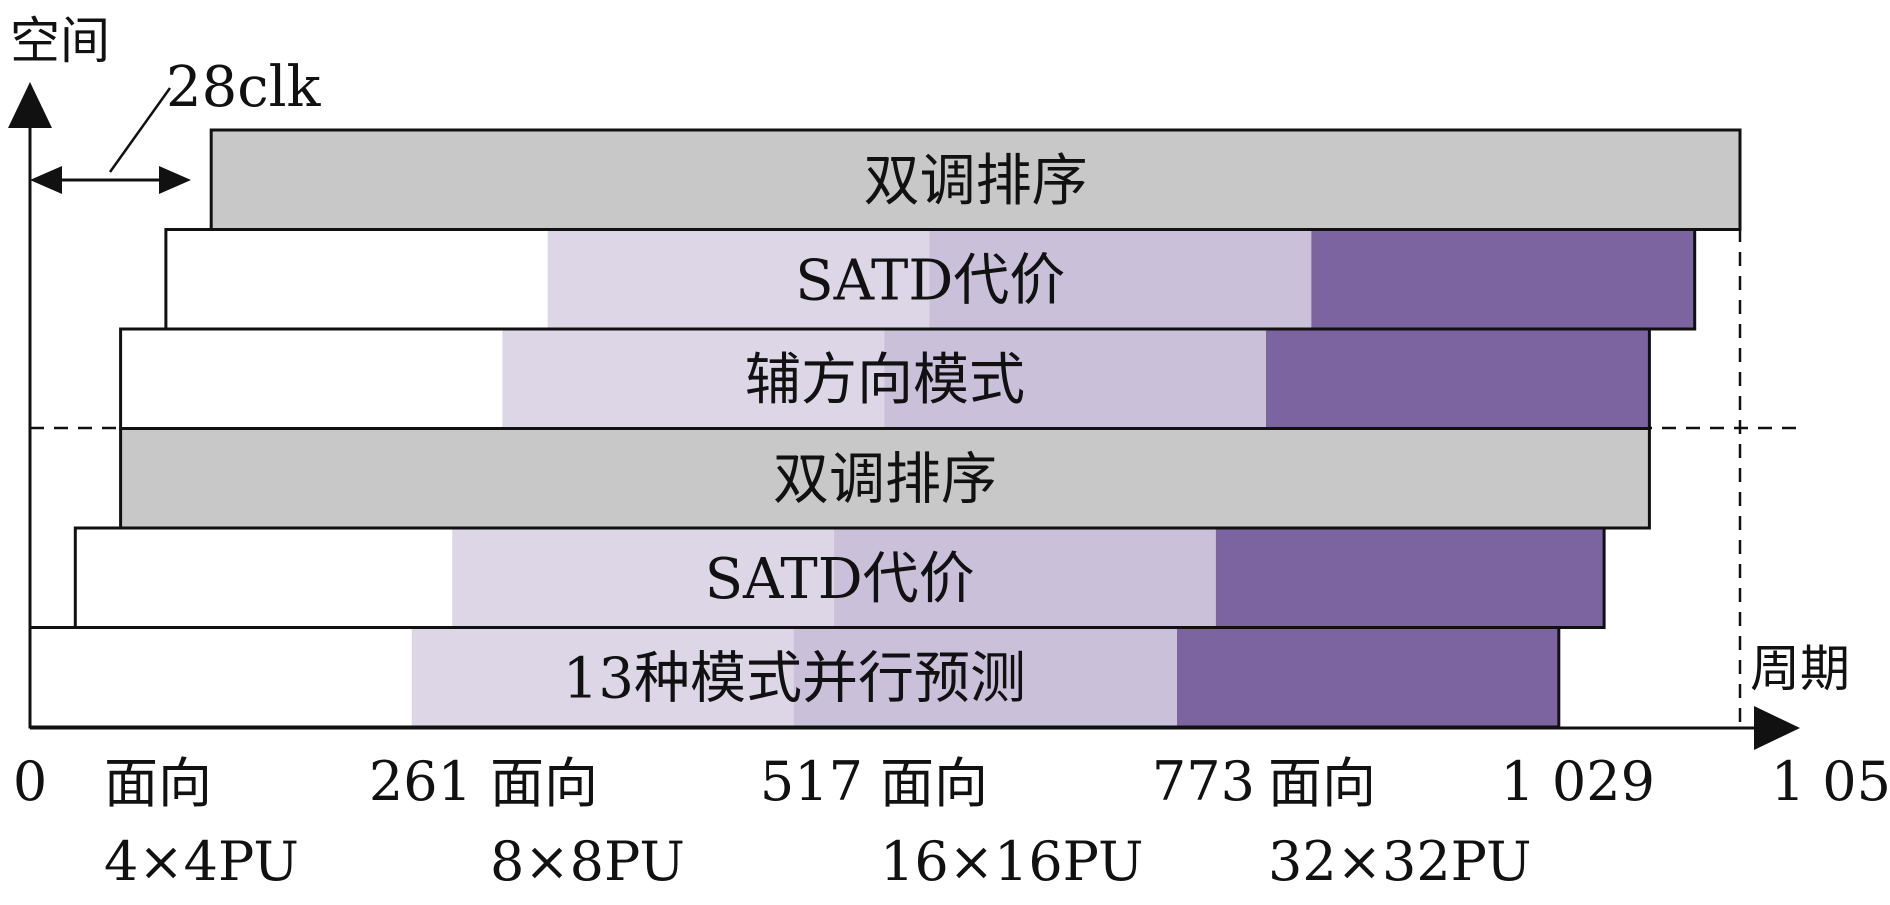 The height and width of the screenshot is (905, 1890). Describe the element at coordinates (811, 781) in the screenshot. I see `x-tick-label: 517` at that location.